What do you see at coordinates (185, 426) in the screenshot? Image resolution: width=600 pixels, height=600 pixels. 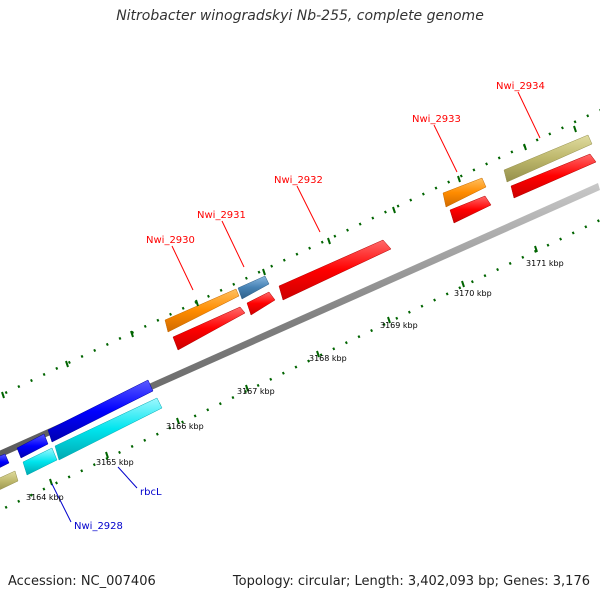 I see `scale-label: 3166 kbp` at bounding box center [185, 426].